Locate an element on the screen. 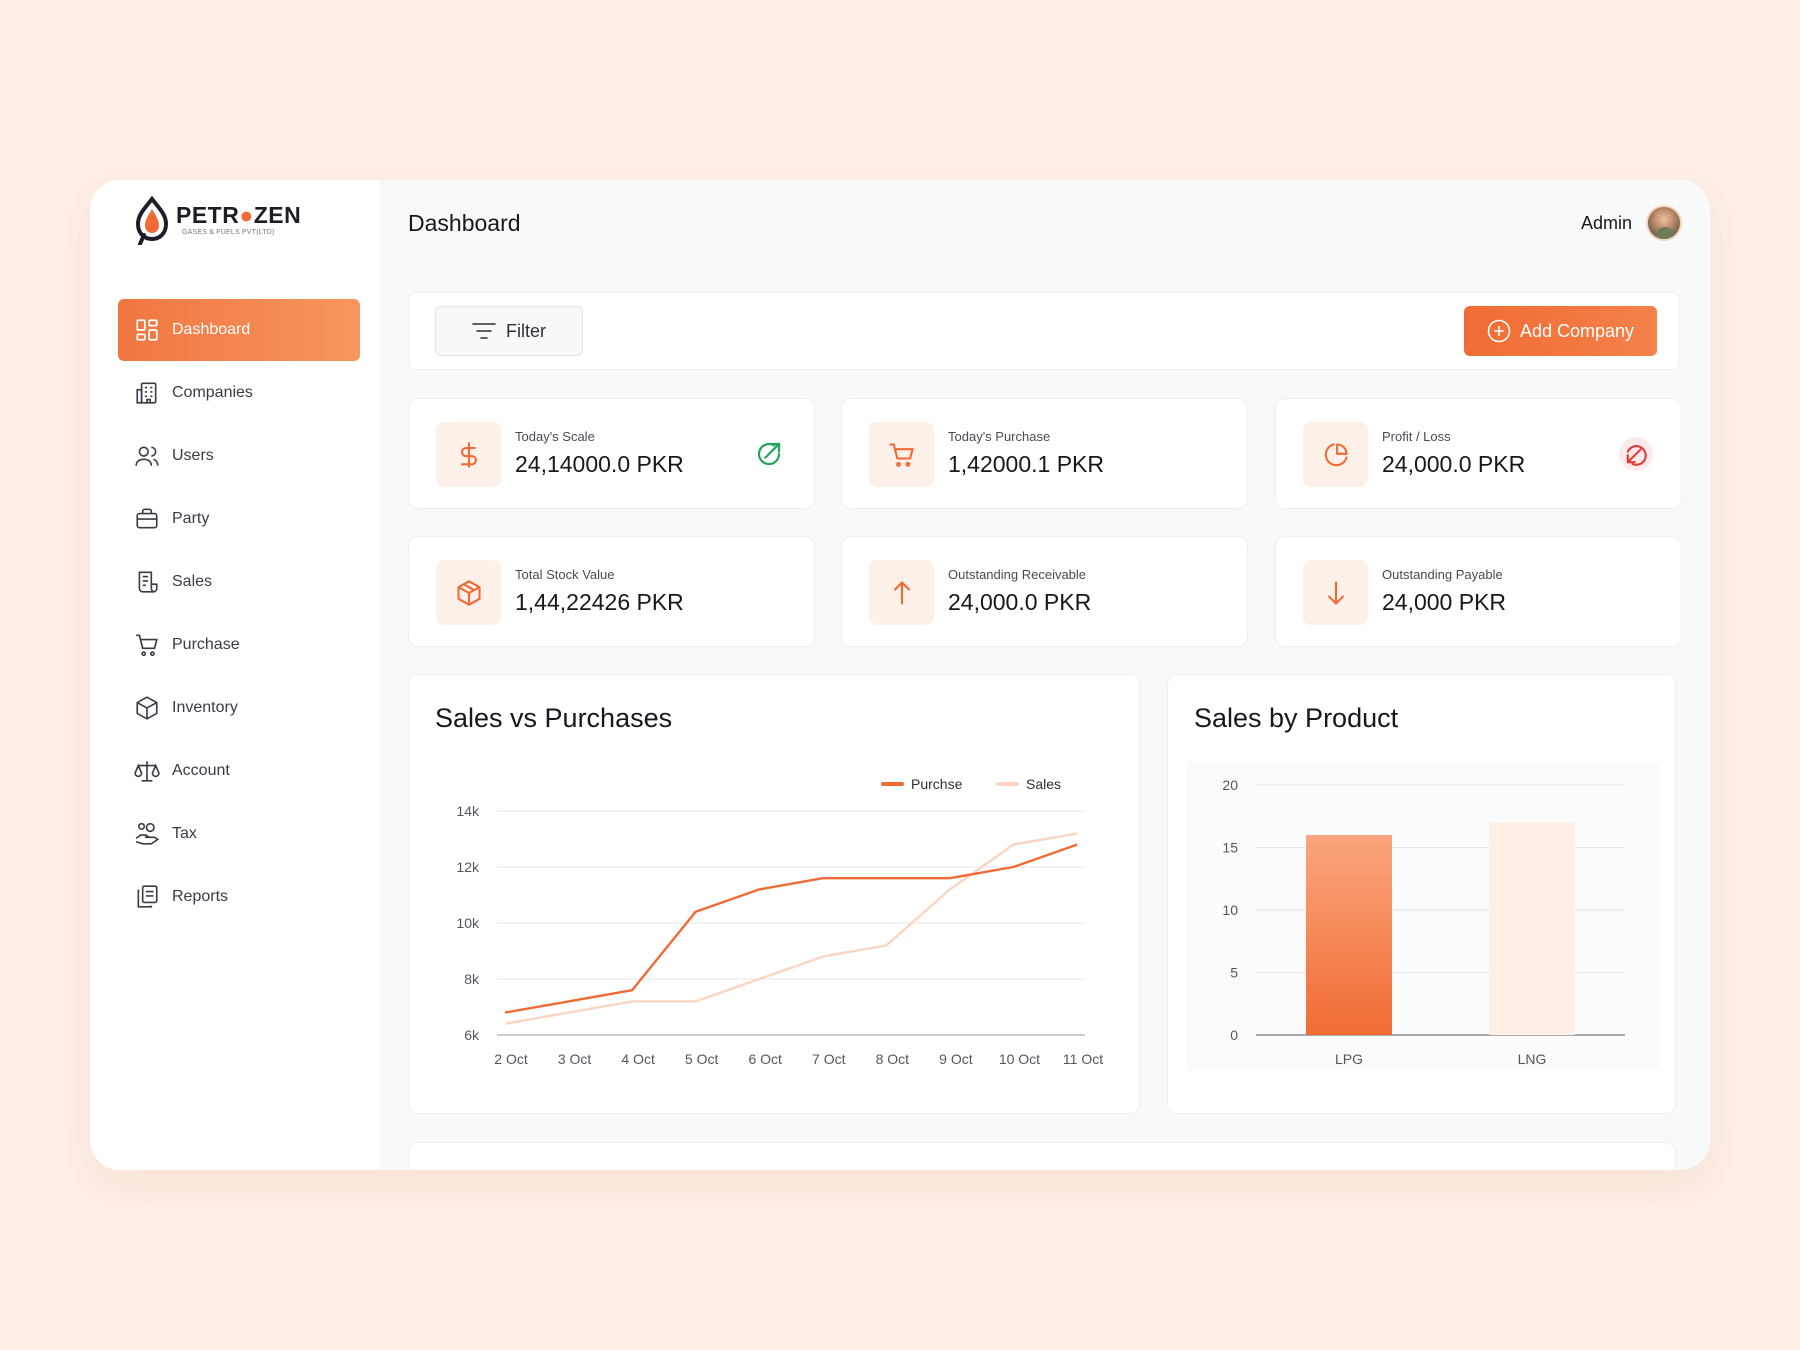  user-menu: Admin is located at coordinates (1631, 223).